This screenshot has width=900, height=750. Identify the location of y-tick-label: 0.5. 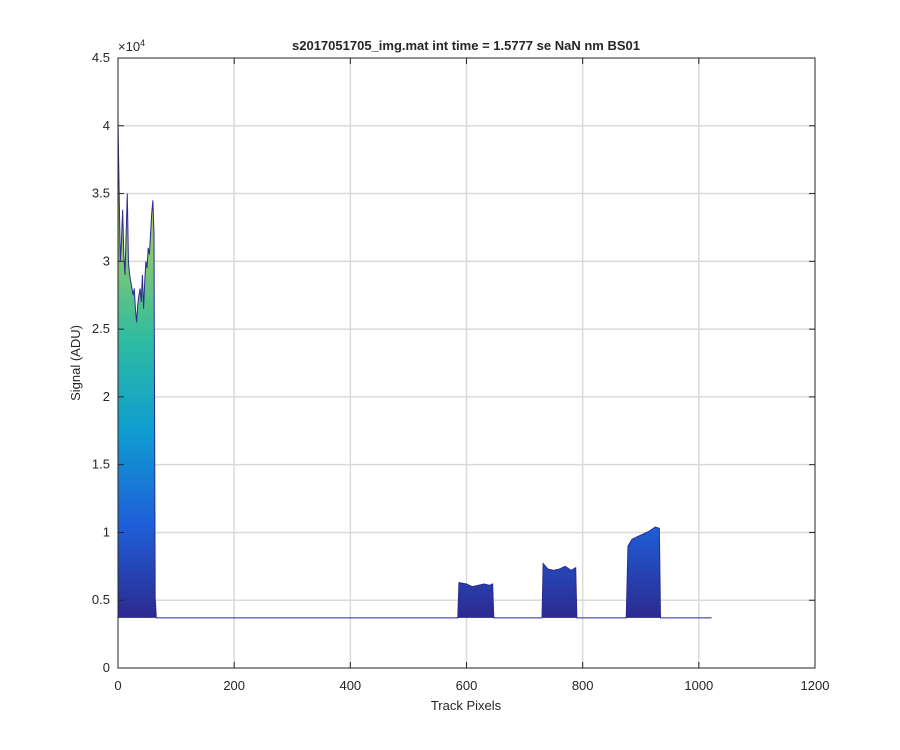
(101, 599).